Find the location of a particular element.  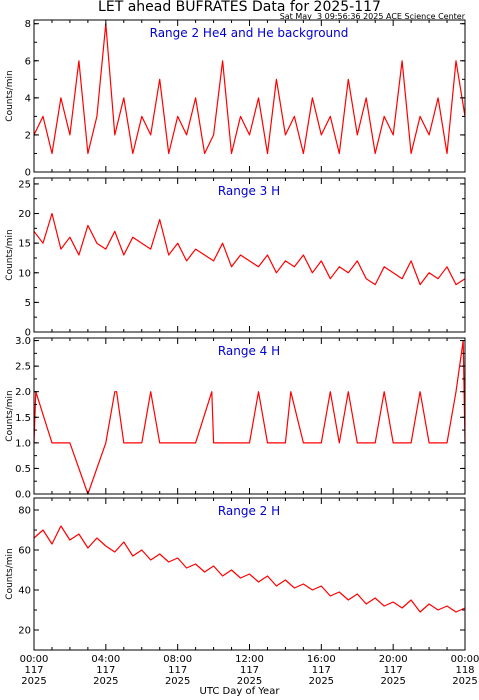

y-tick-label: 8 is located at coordinates (28, 24).